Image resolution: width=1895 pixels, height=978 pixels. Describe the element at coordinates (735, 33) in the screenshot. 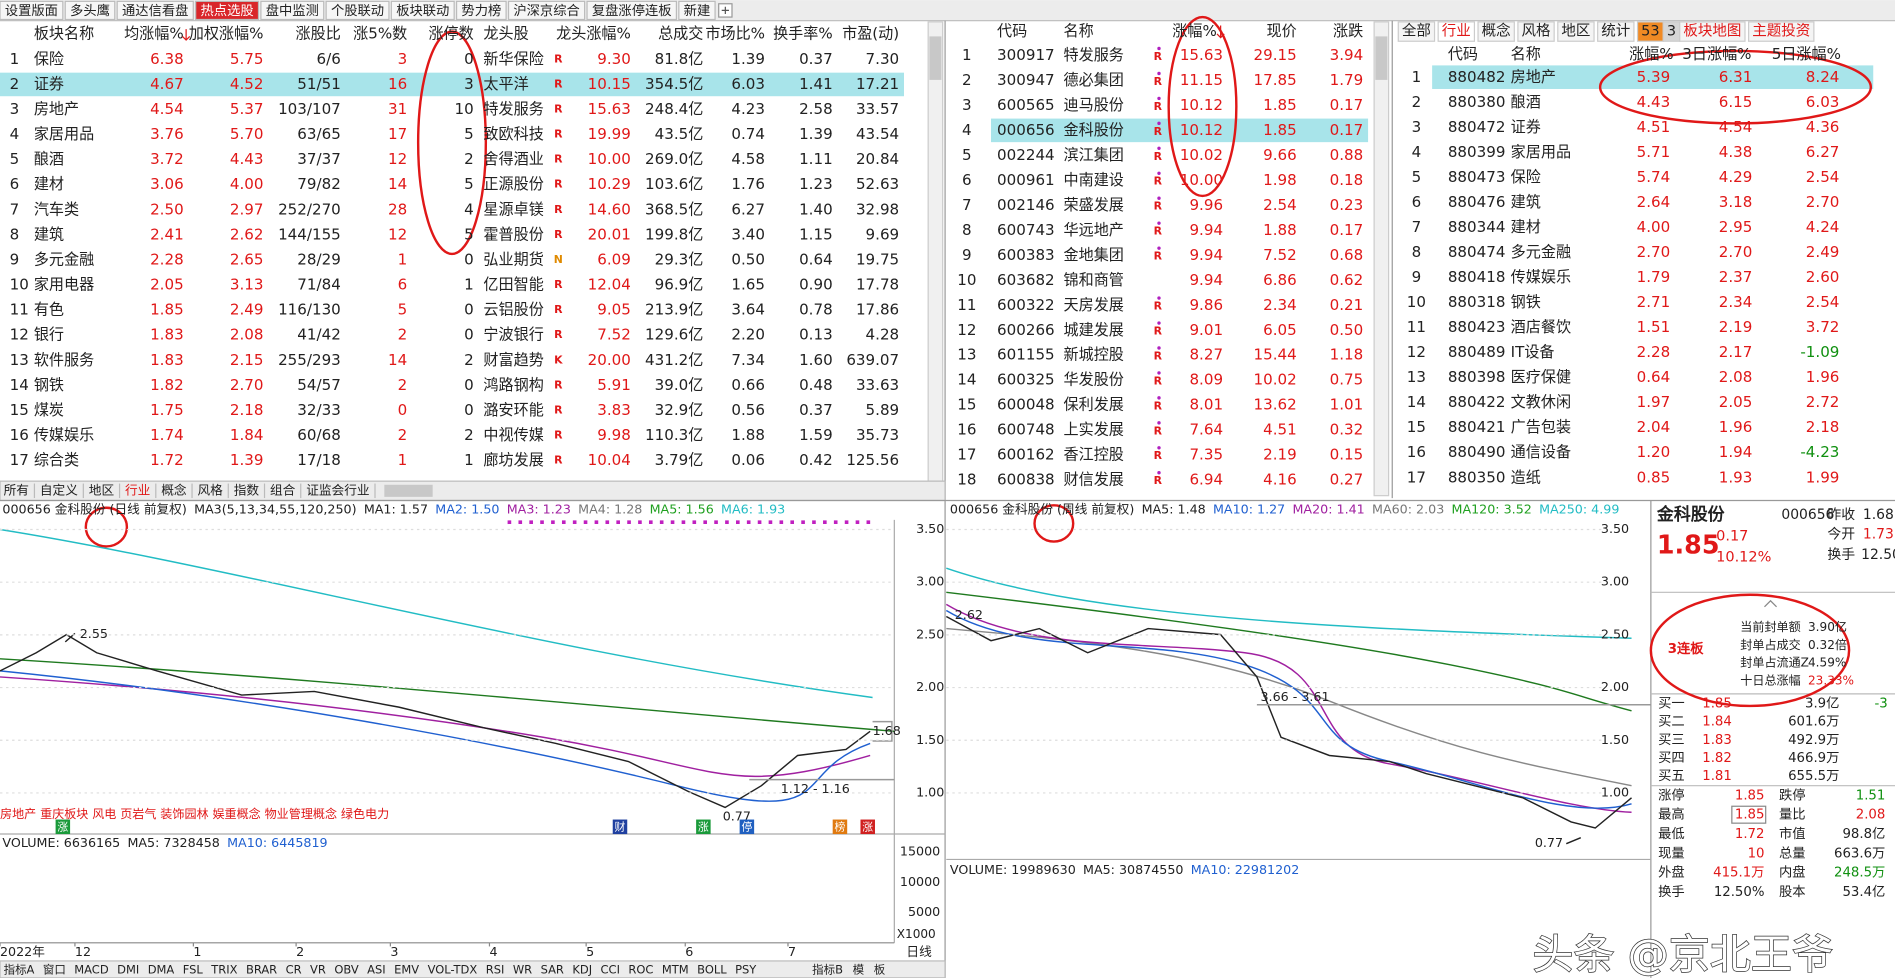

I see `column-header: 市场比%` at that location.